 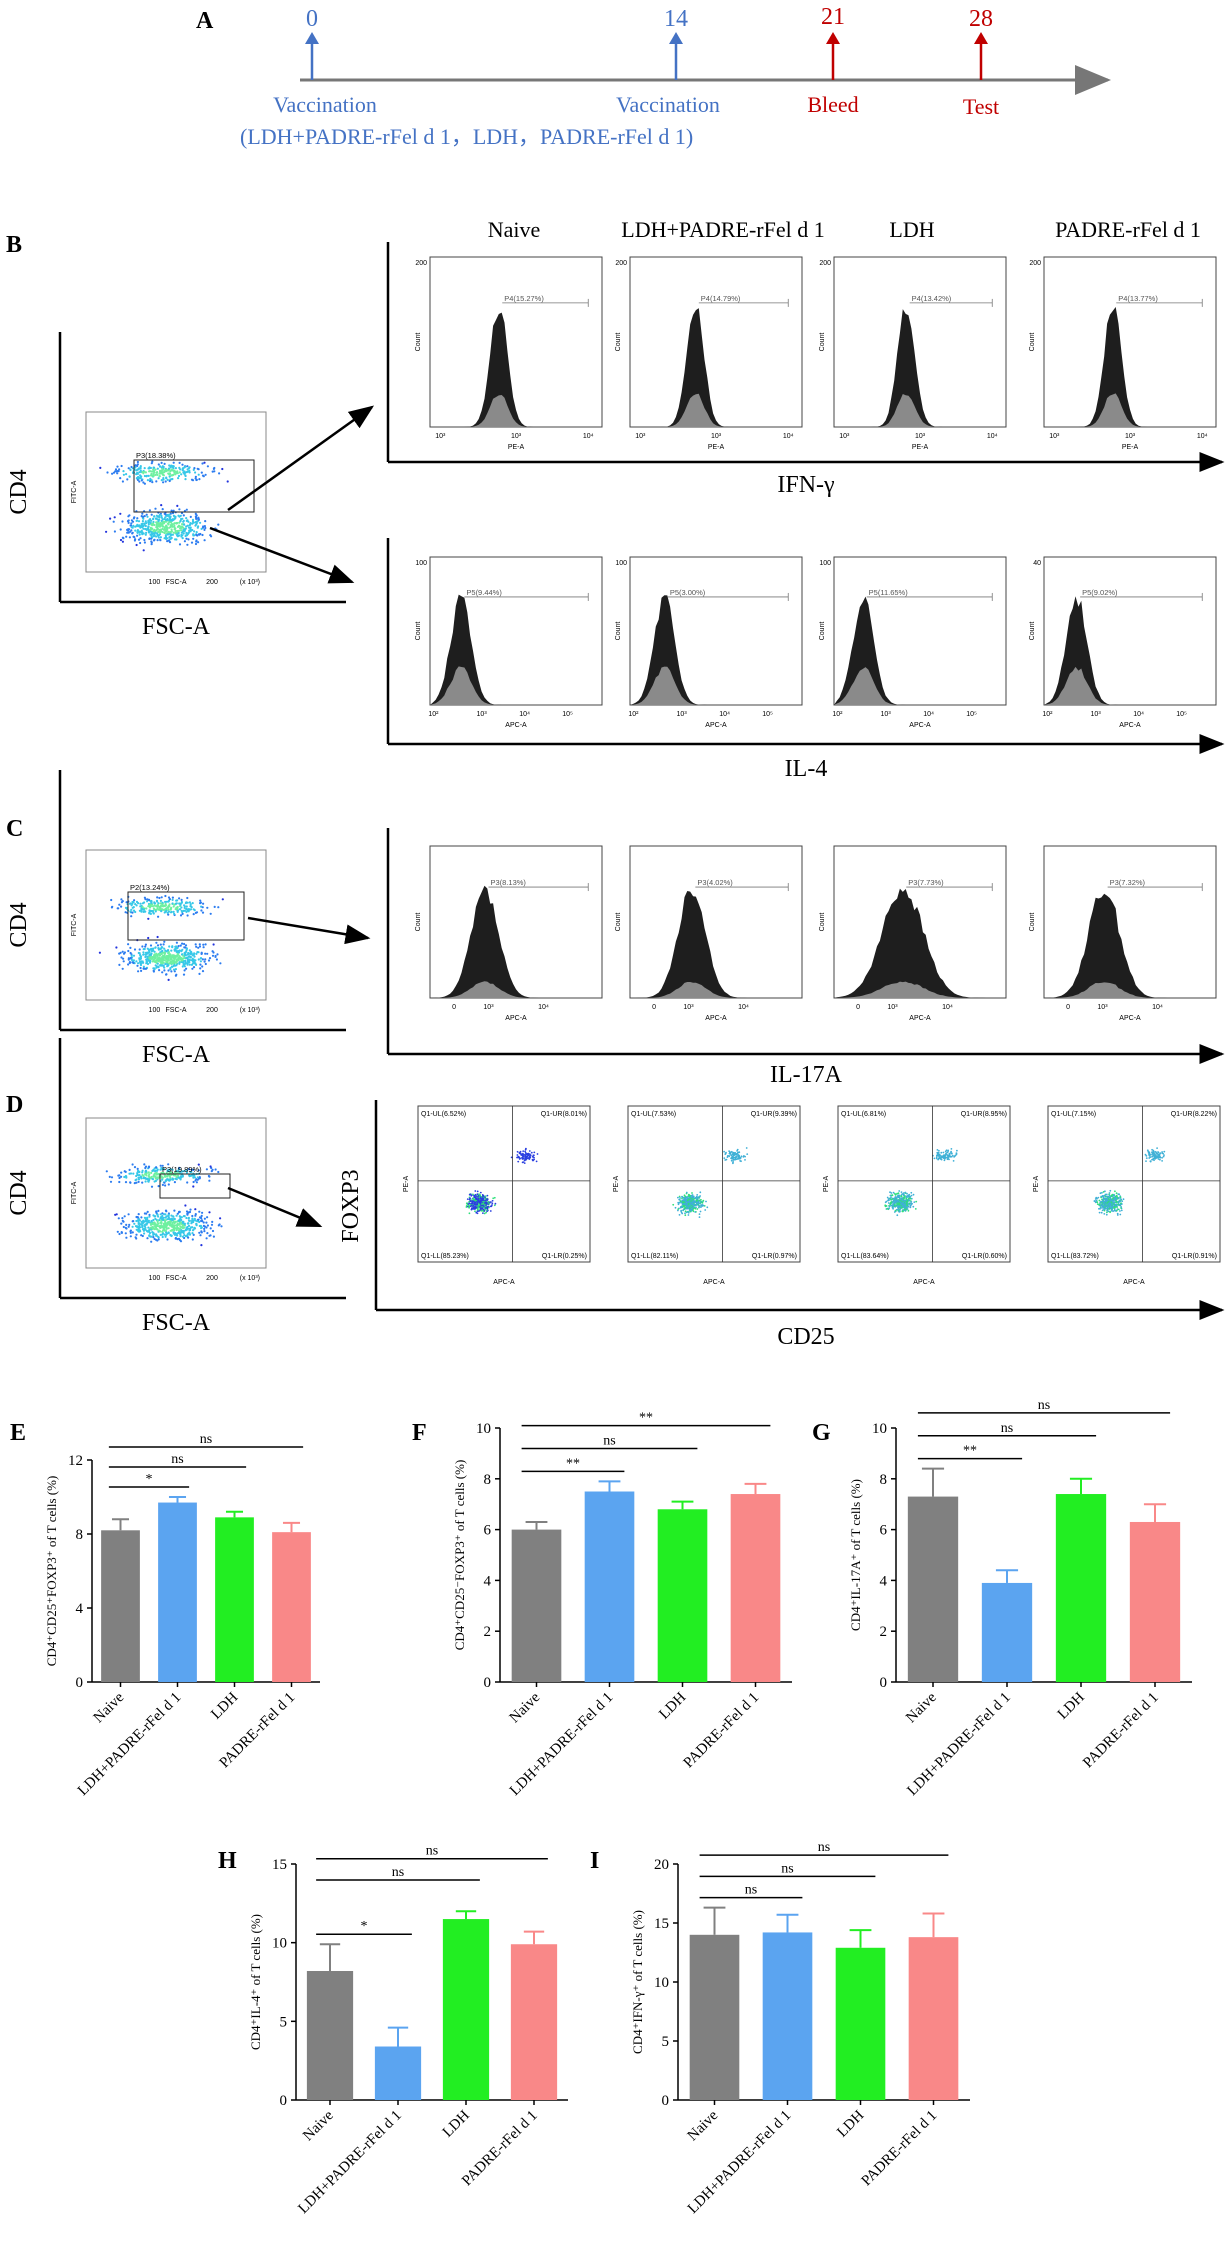 I want to click on quadrant-ur: Q1-UR(9.39%), so click(x=774, y=1114).